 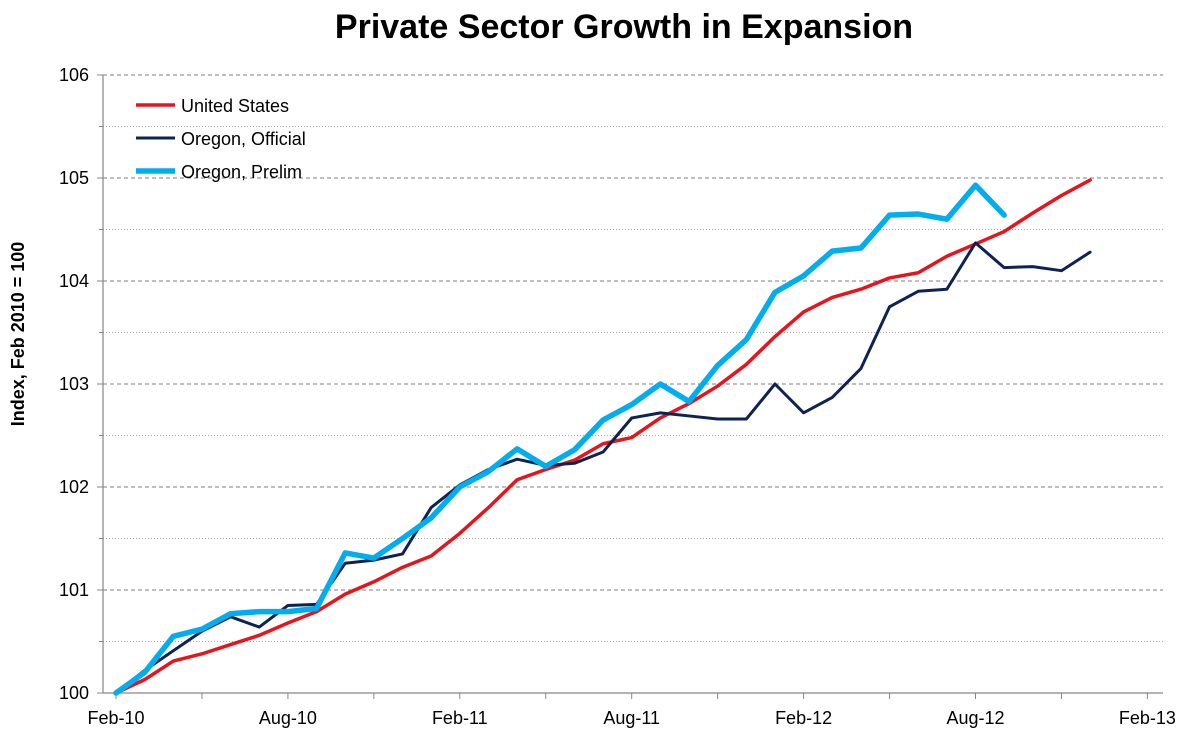 I want to click on y-tick-label: 106, so click(x=74, y=75).